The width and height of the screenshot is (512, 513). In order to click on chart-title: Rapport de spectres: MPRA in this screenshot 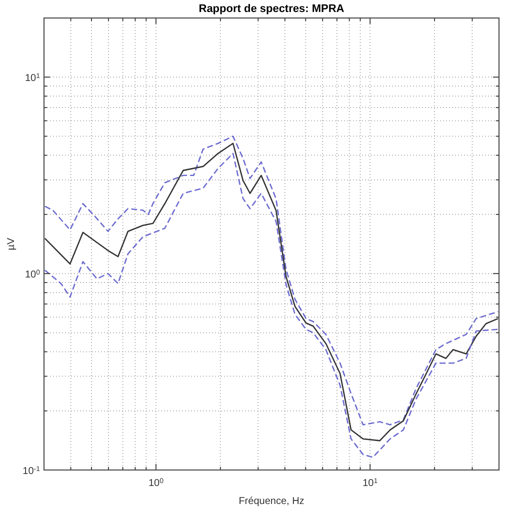, I will do `click(271, 9)`.